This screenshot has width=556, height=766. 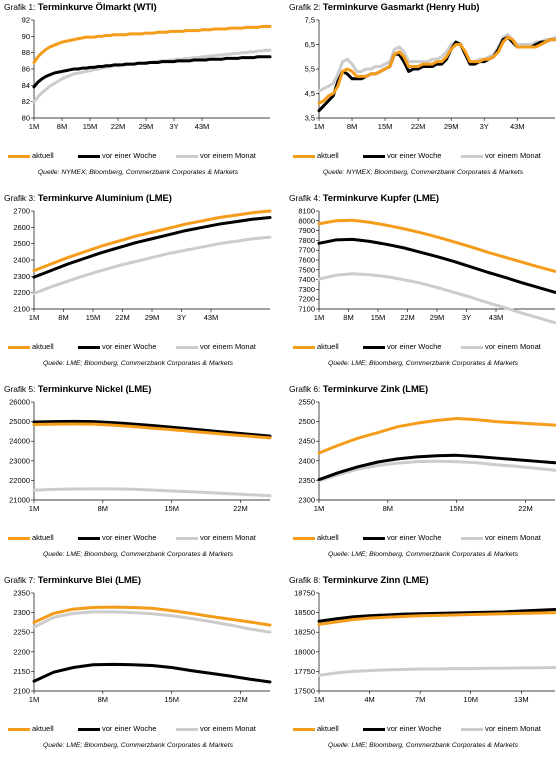 I want to click on chart-title-text: Terminkurve Zinn (LME), so click(x=374, y=580).